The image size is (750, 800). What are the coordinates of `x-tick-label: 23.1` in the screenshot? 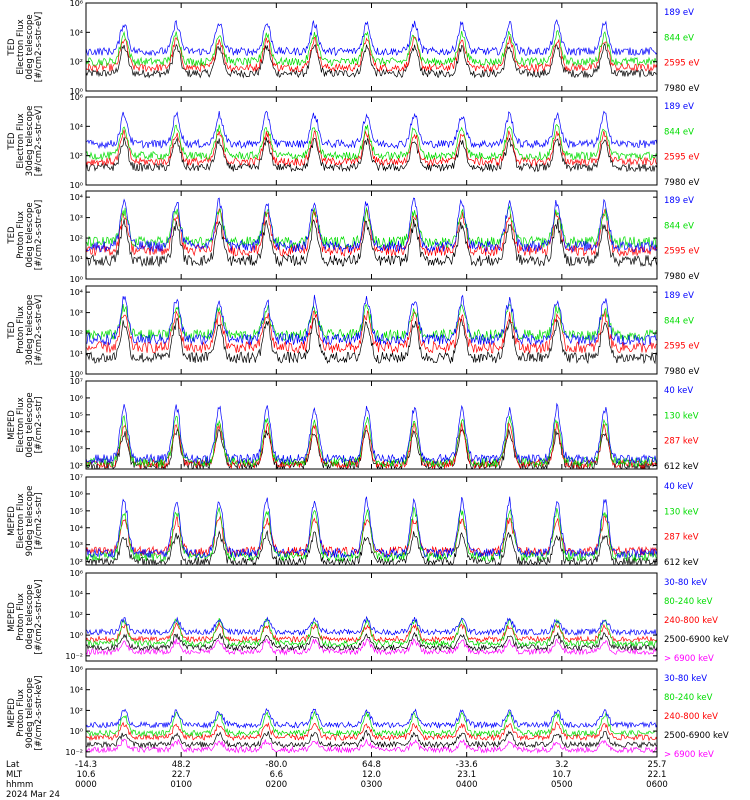 It's located at (466, 775).